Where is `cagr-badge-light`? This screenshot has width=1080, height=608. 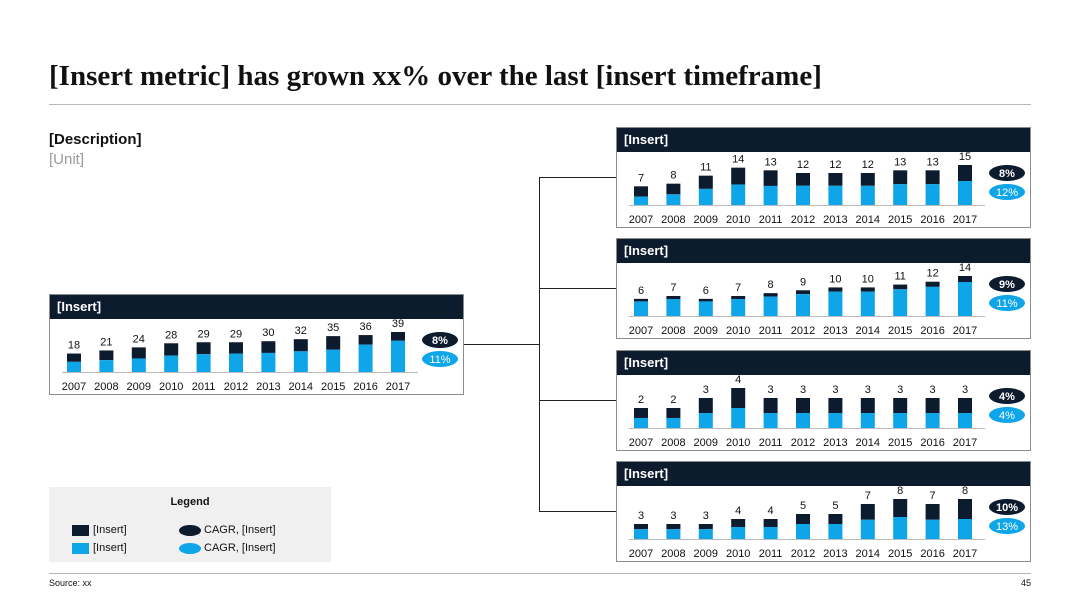
cagr-badge-light is located at coordinates (1007, 192).